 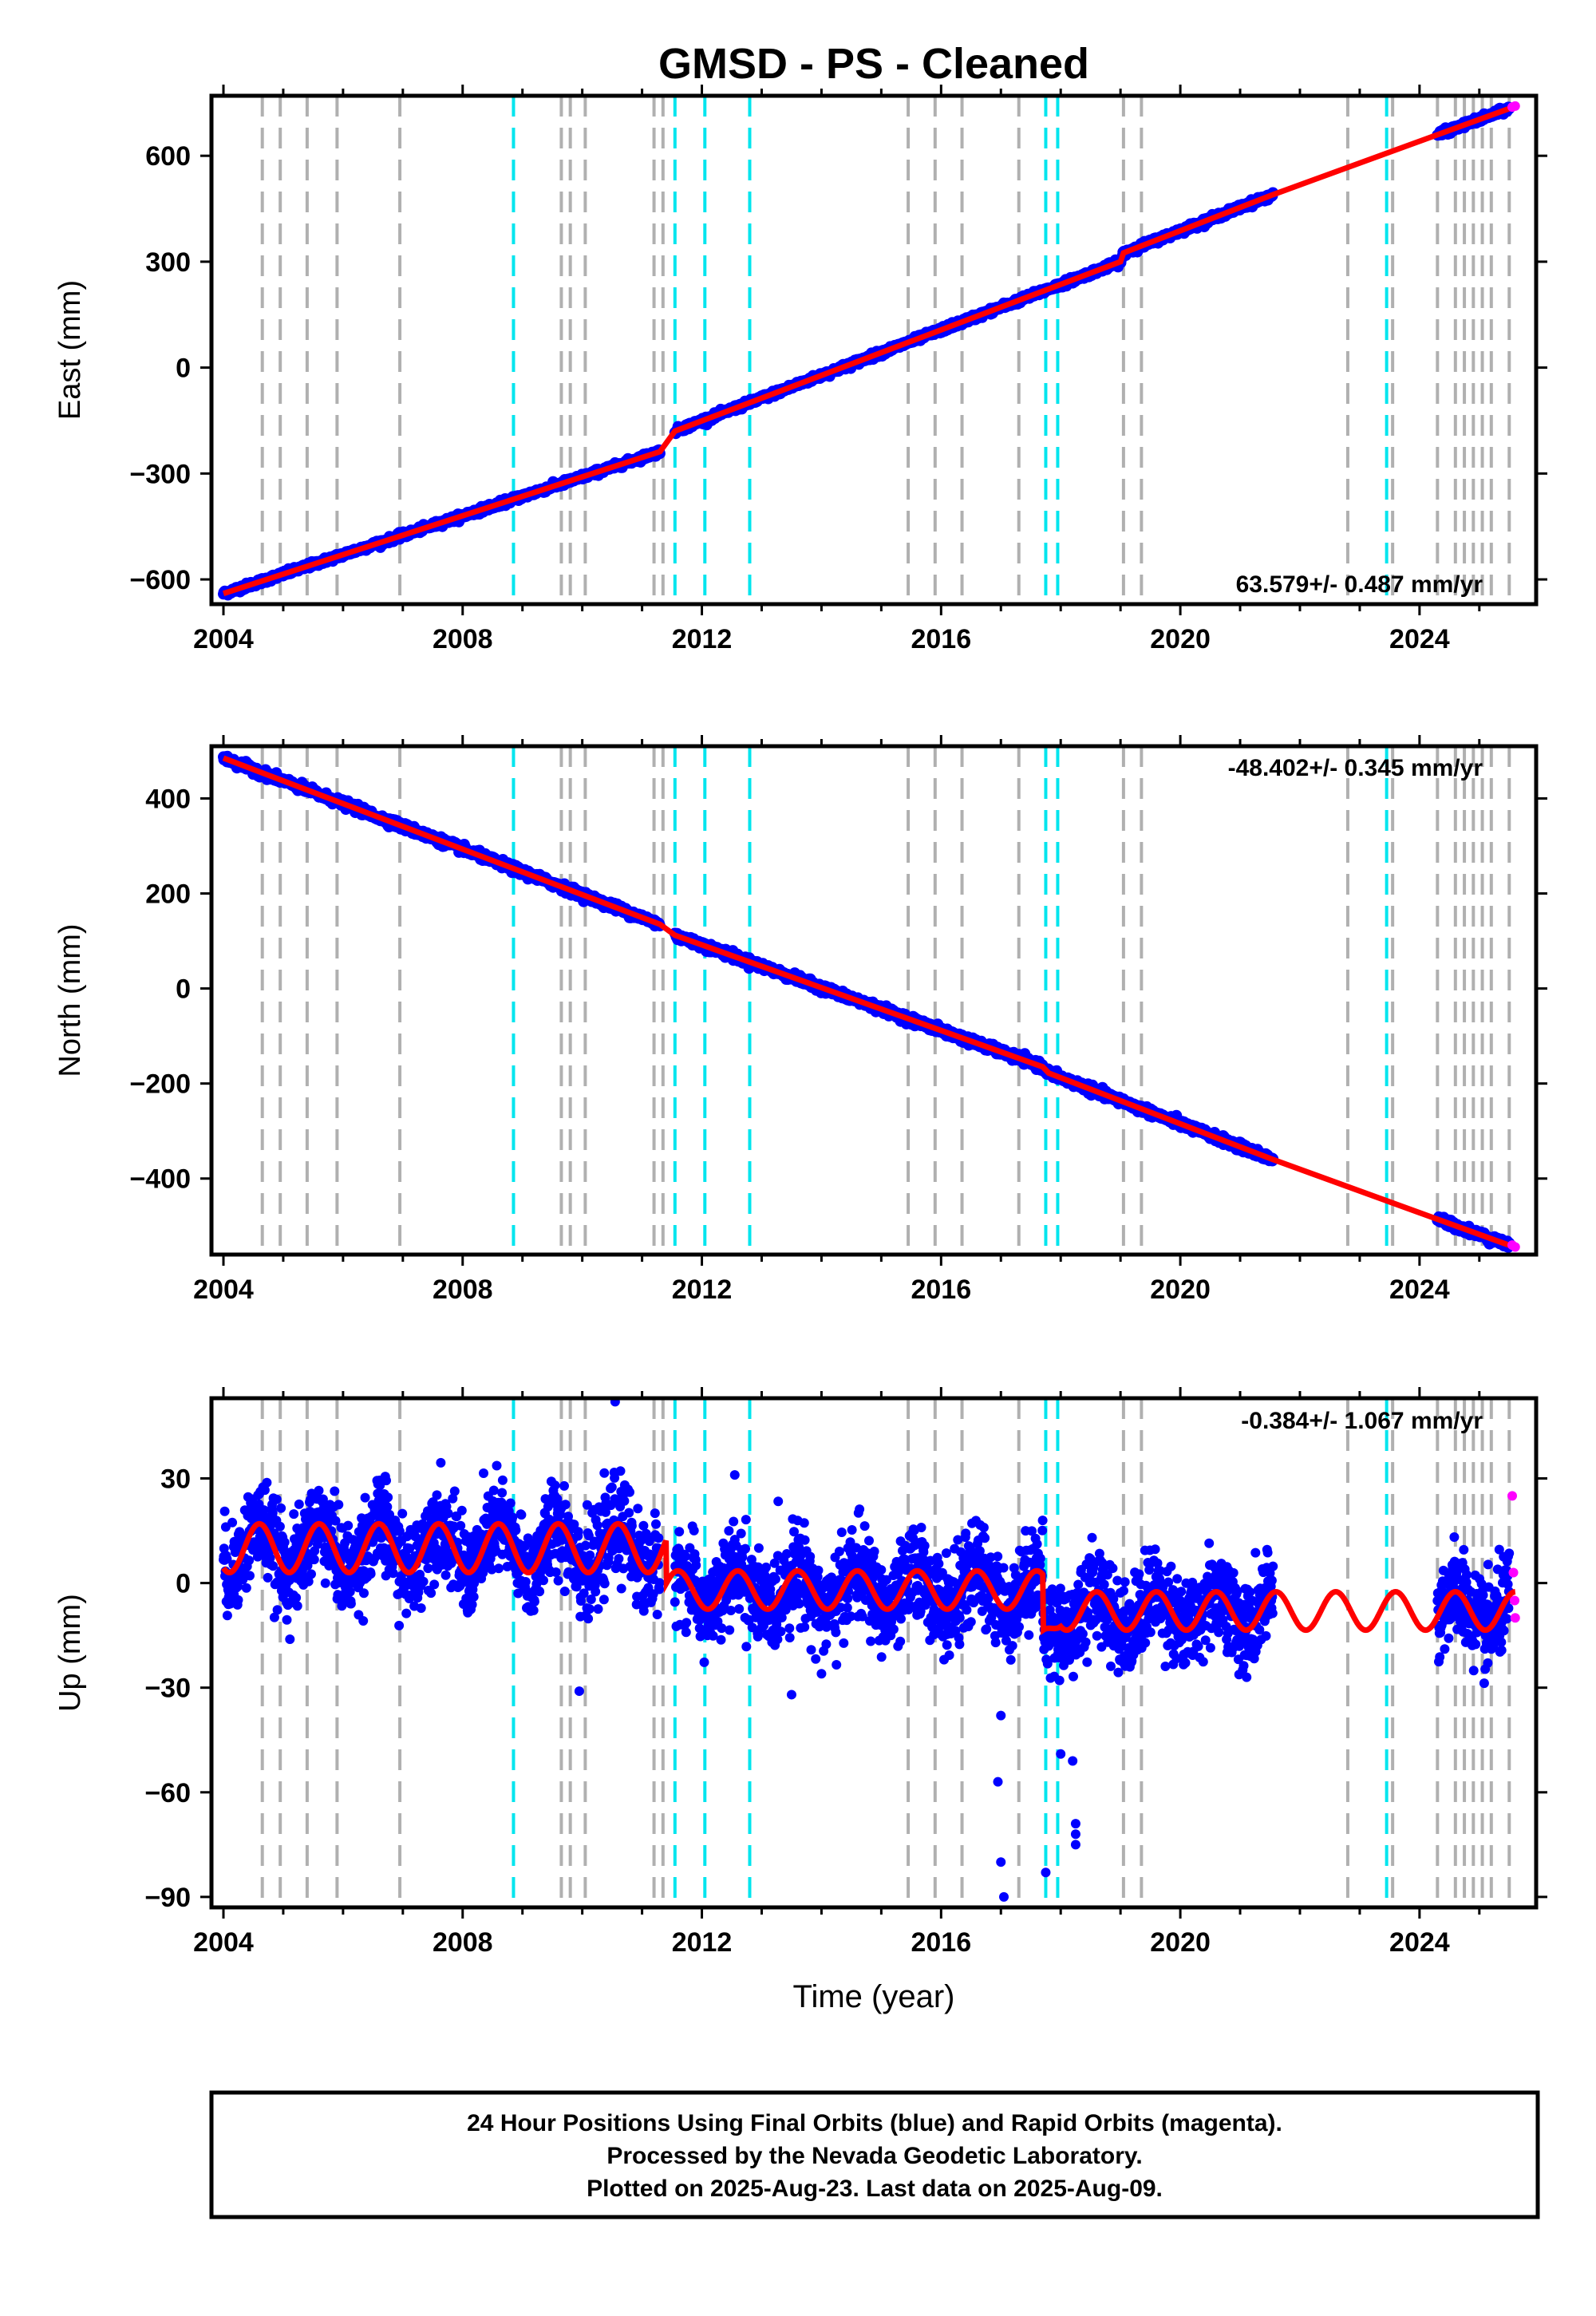 What do you see at coordinates (168, 262) in the screenshot?
I see `y-tick-label: 300` at bounding box center [168, 262].